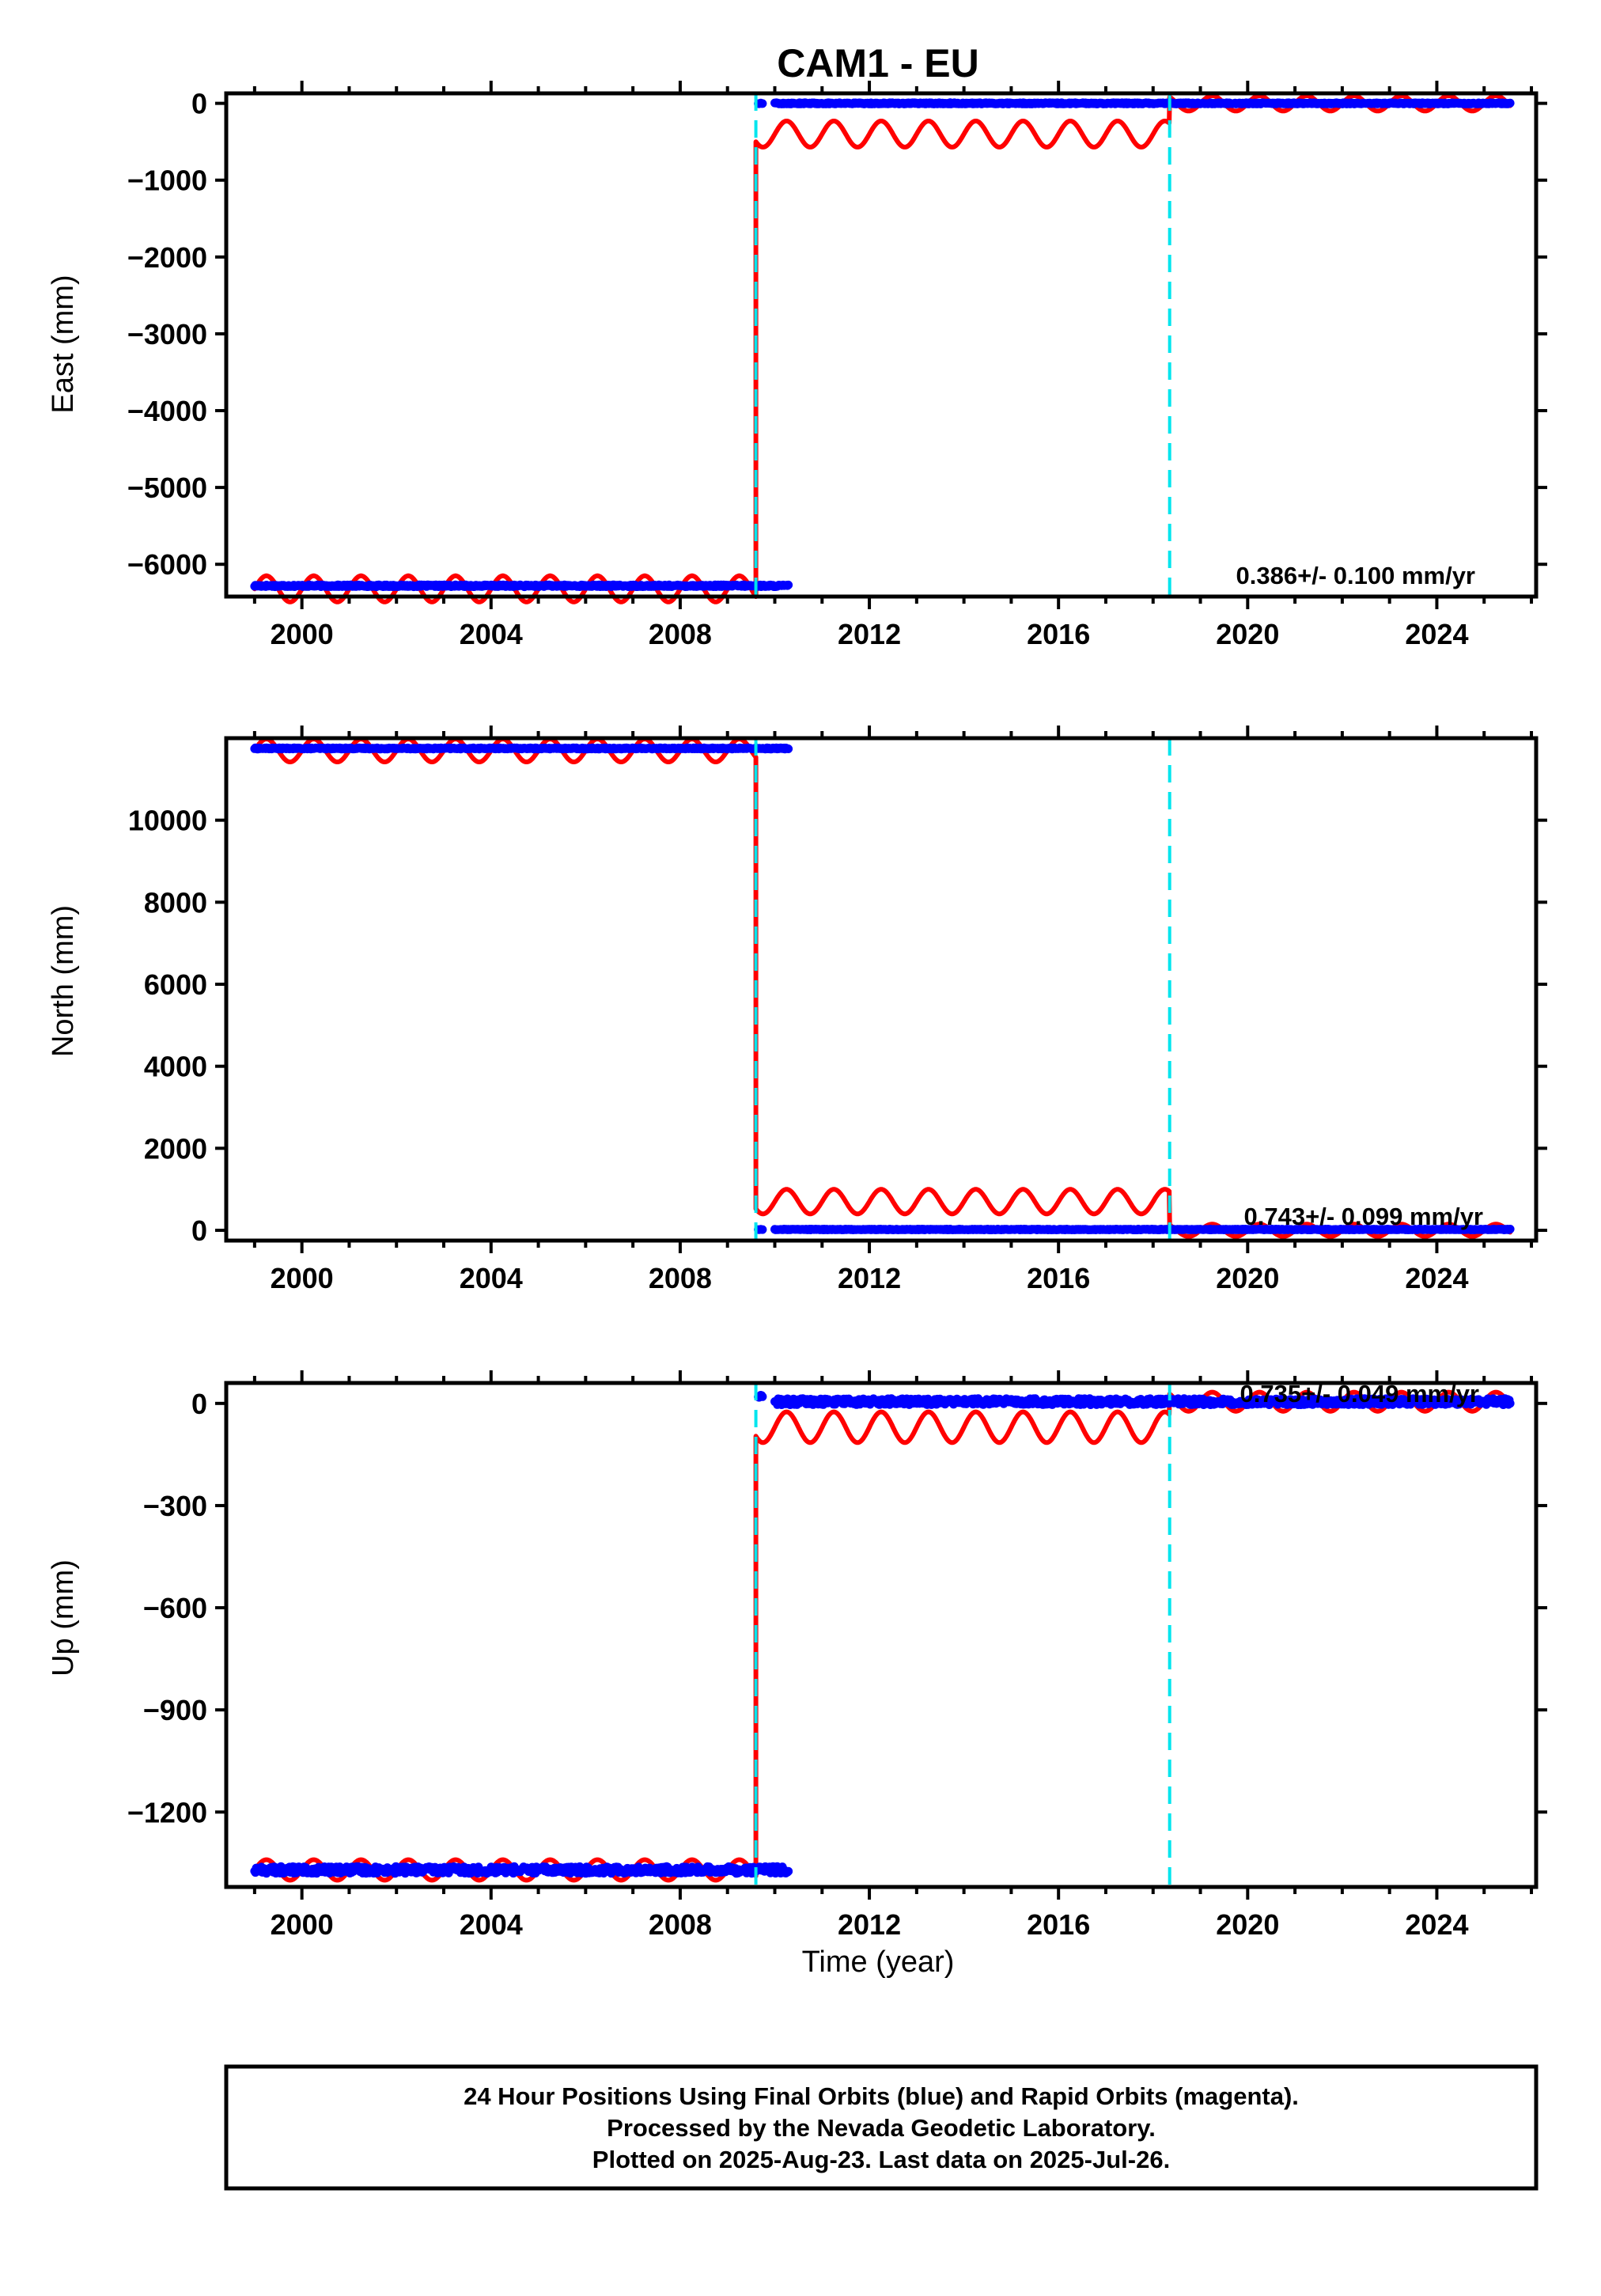  What do you see at coordinates (492, 1925) in the screenshot?
I see `x-tick-label-up-1: 2004` at bounding box center [492, 1925].